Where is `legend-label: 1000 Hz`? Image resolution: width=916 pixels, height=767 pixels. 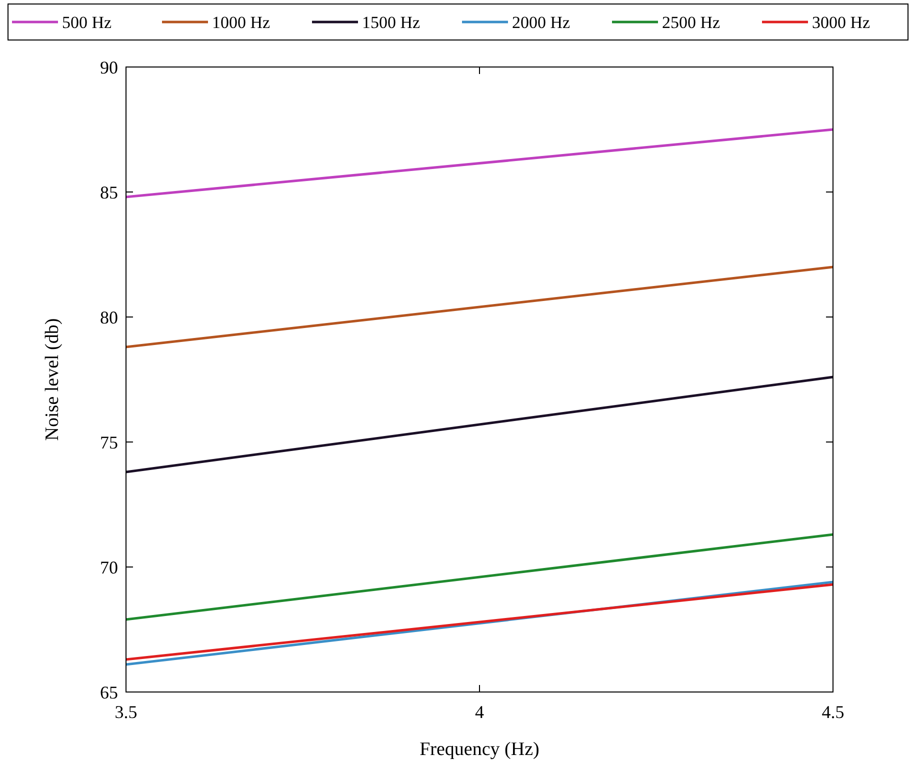
legend-label: 1000 Hz is located at coordinates (241, 22).